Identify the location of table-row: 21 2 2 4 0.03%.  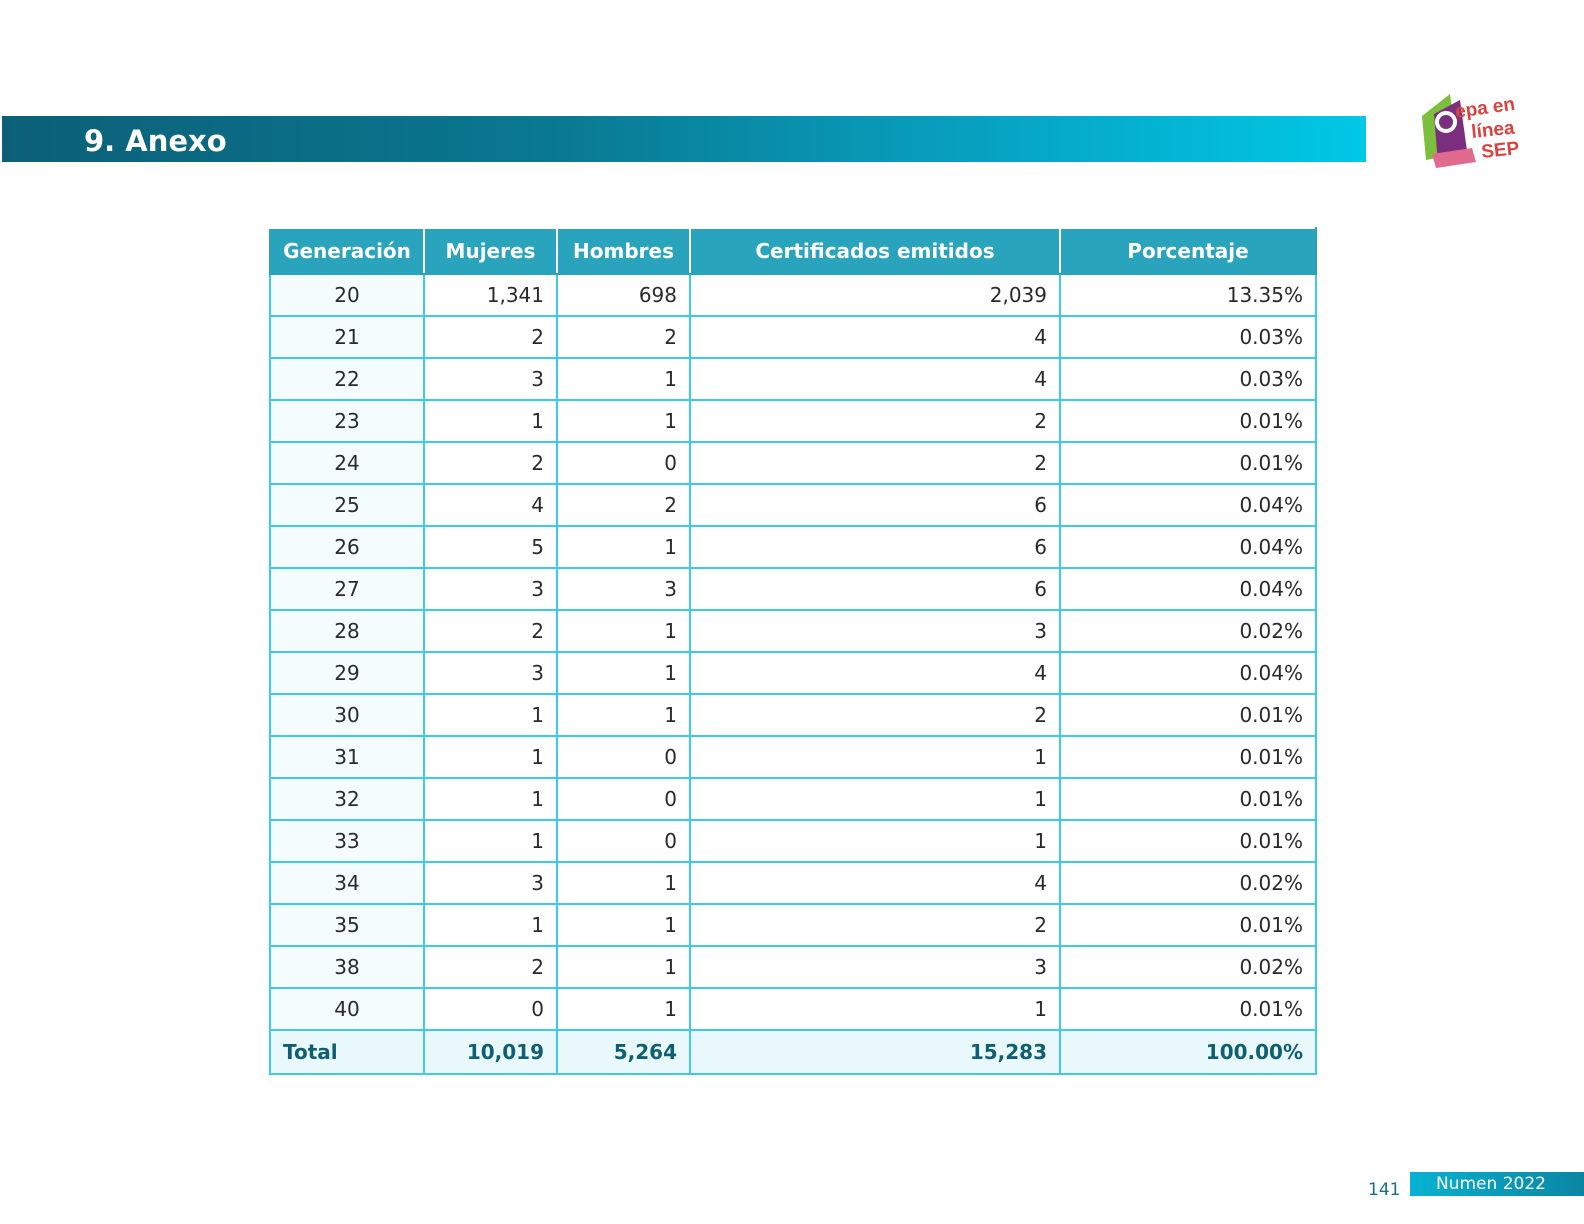
(793, 337).